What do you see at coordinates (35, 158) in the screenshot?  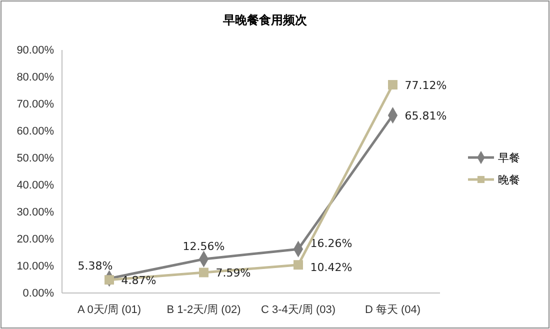 I see `y-tick-label: 50.00%` at bounding box center [35, 158].